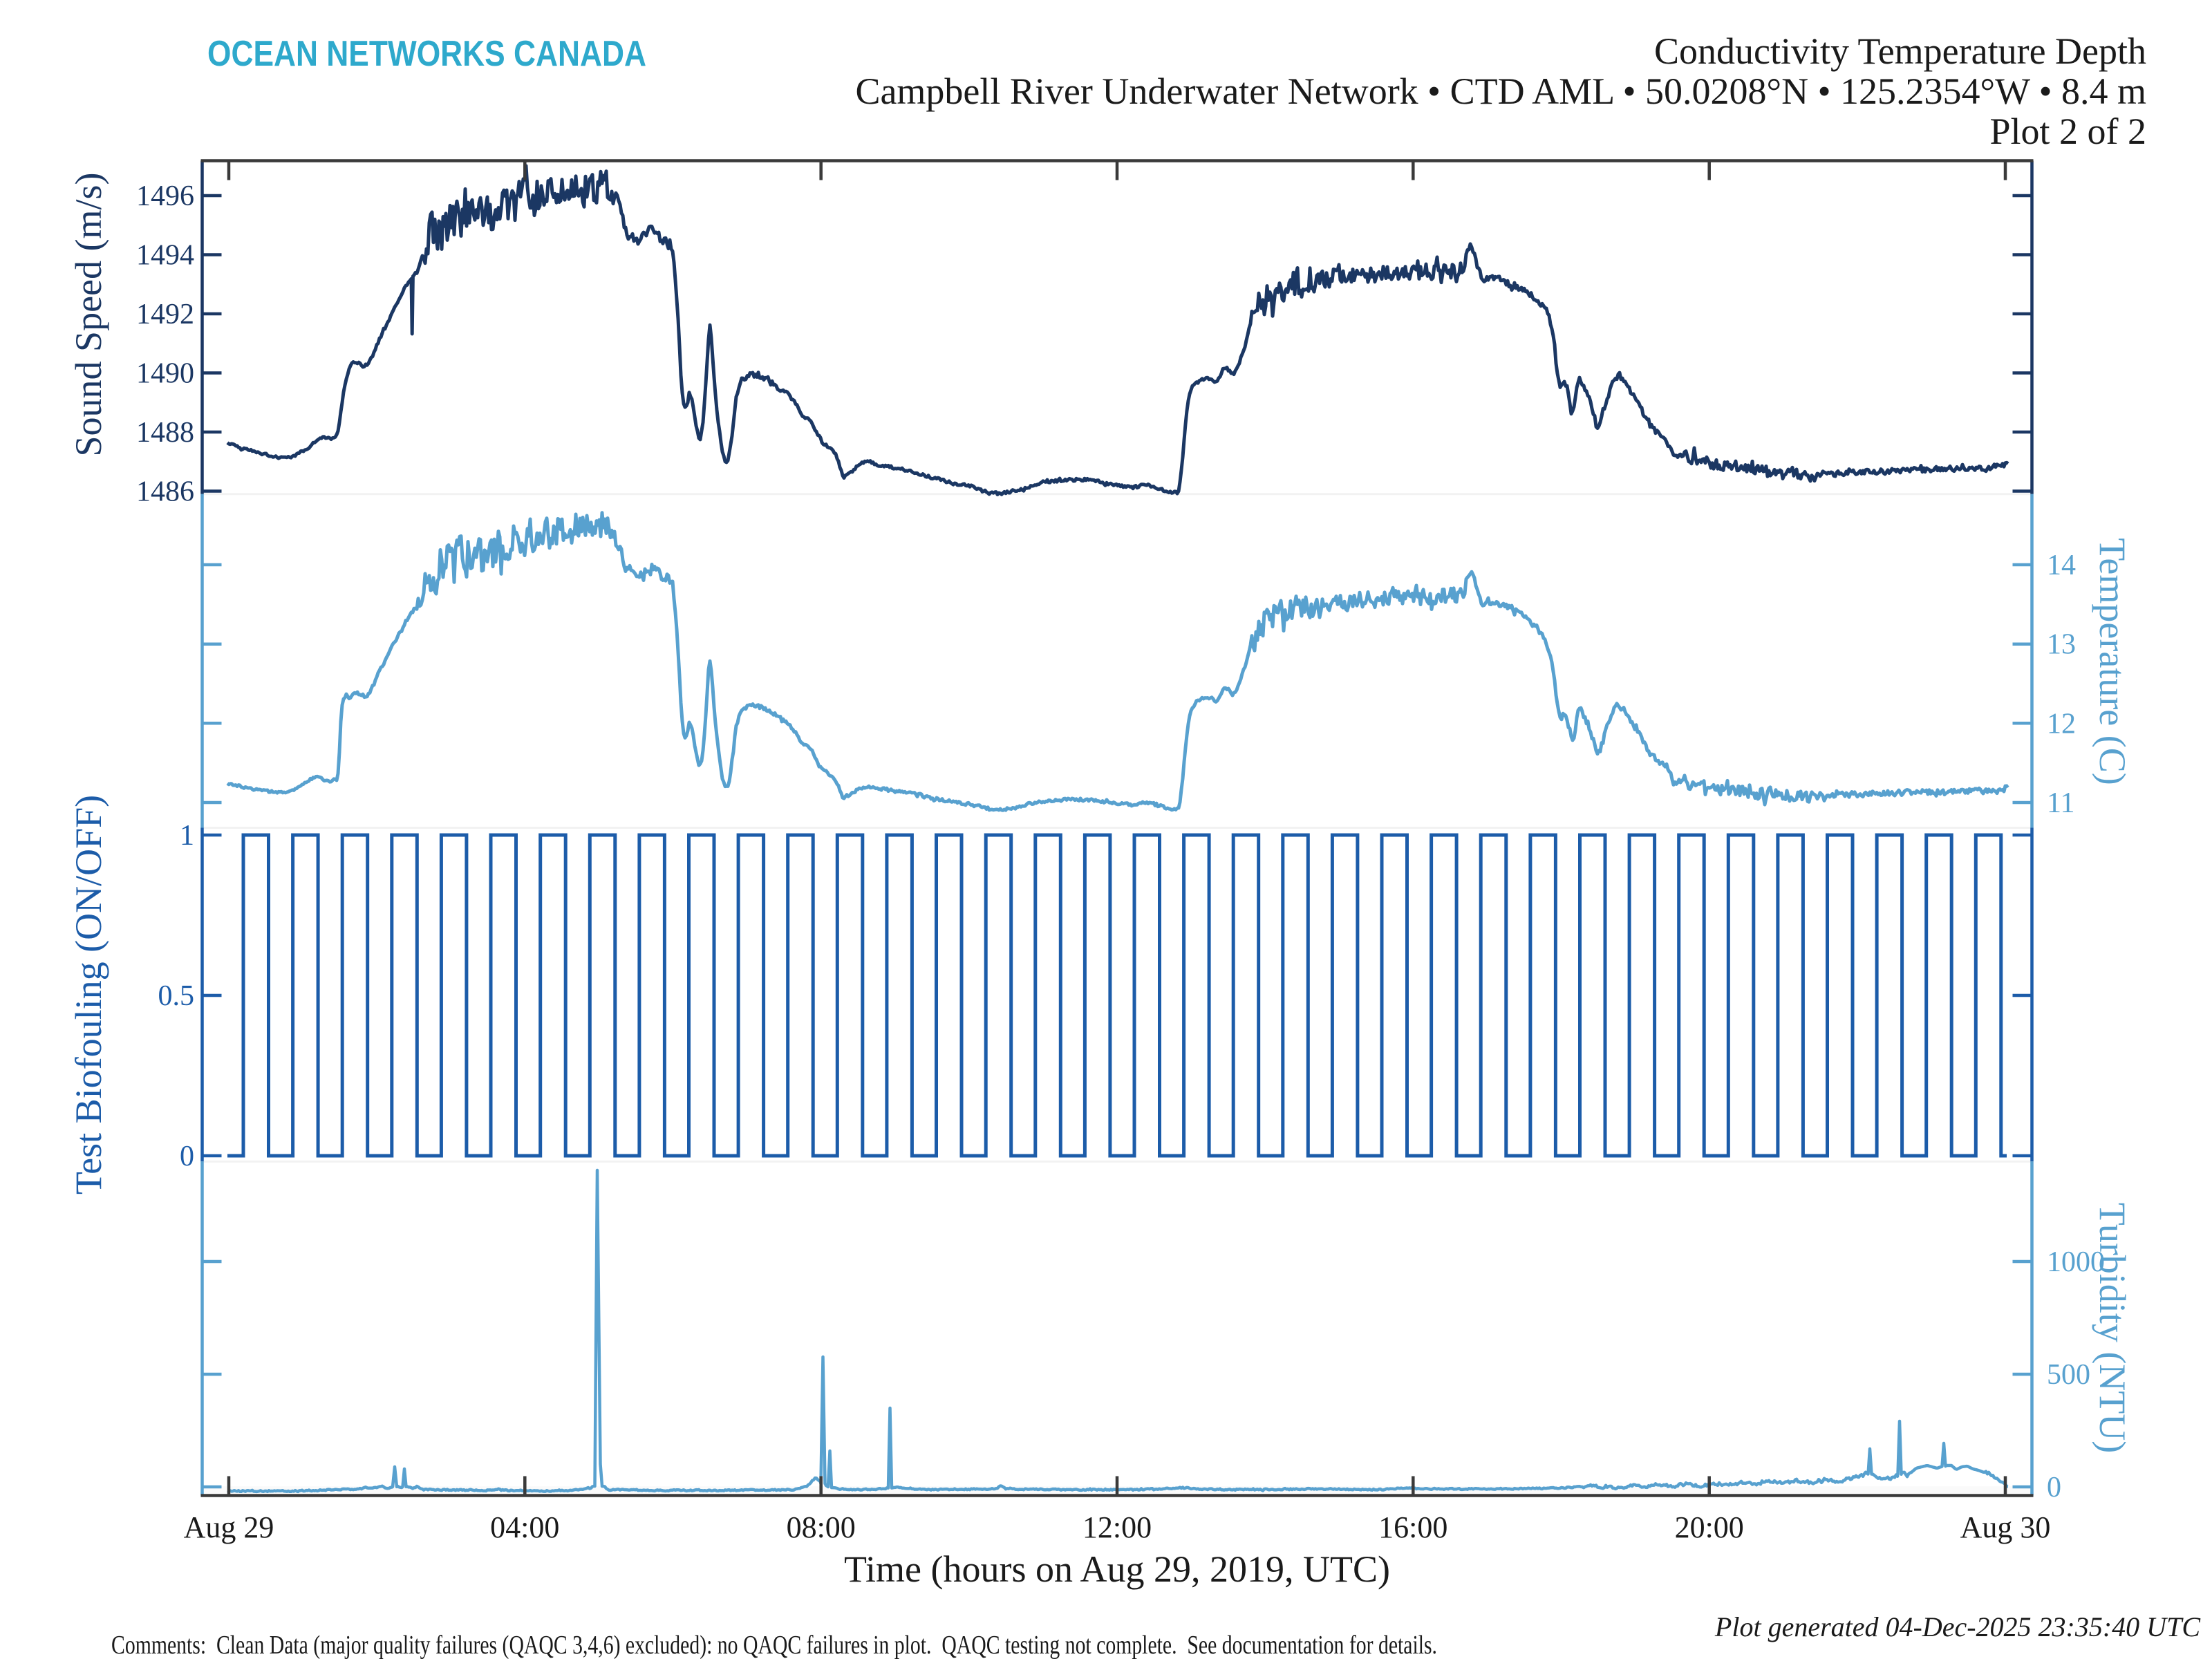 The image size is (2212, 1659). What do you see at coordinates (1117, 1527) in the screenshot?
I see `svg-text: 12:00` at bounding box center [1117, 1527].